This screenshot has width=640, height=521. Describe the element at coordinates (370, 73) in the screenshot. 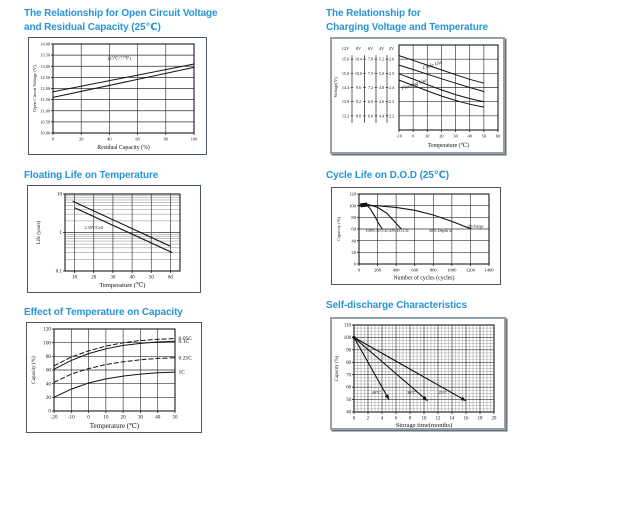

I see `voltage-scale-value: 7.5` at that location.